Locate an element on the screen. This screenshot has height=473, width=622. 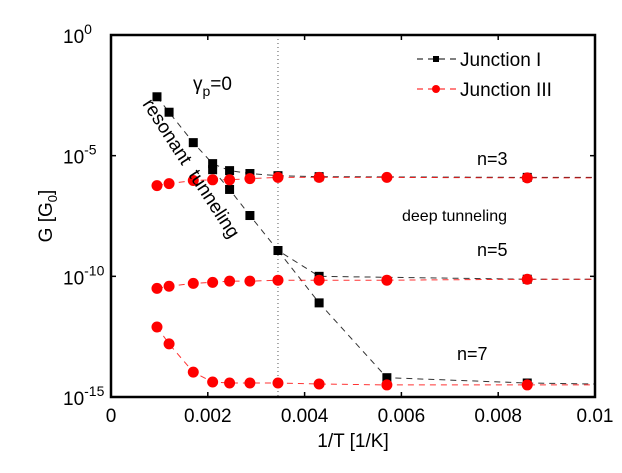
annotation-n7: n=7 is located at coordinates (472, 354).